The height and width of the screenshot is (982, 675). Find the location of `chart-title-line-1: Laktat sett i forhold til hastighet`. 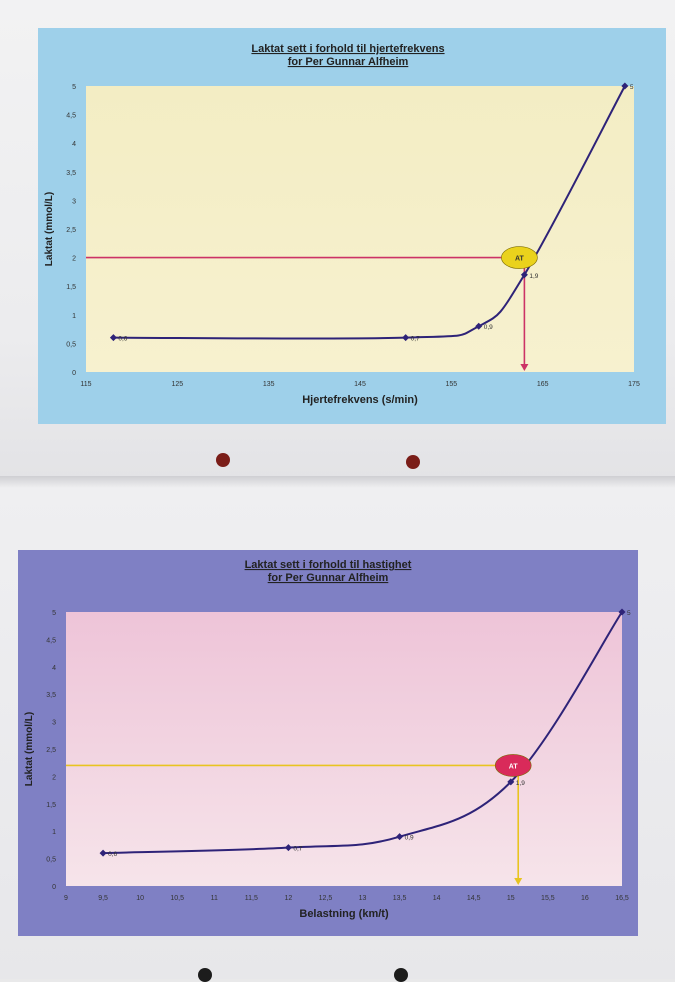

chart-title-line-1: Laktat sett i forhold til hastighet is located at coordinates (328, 565).